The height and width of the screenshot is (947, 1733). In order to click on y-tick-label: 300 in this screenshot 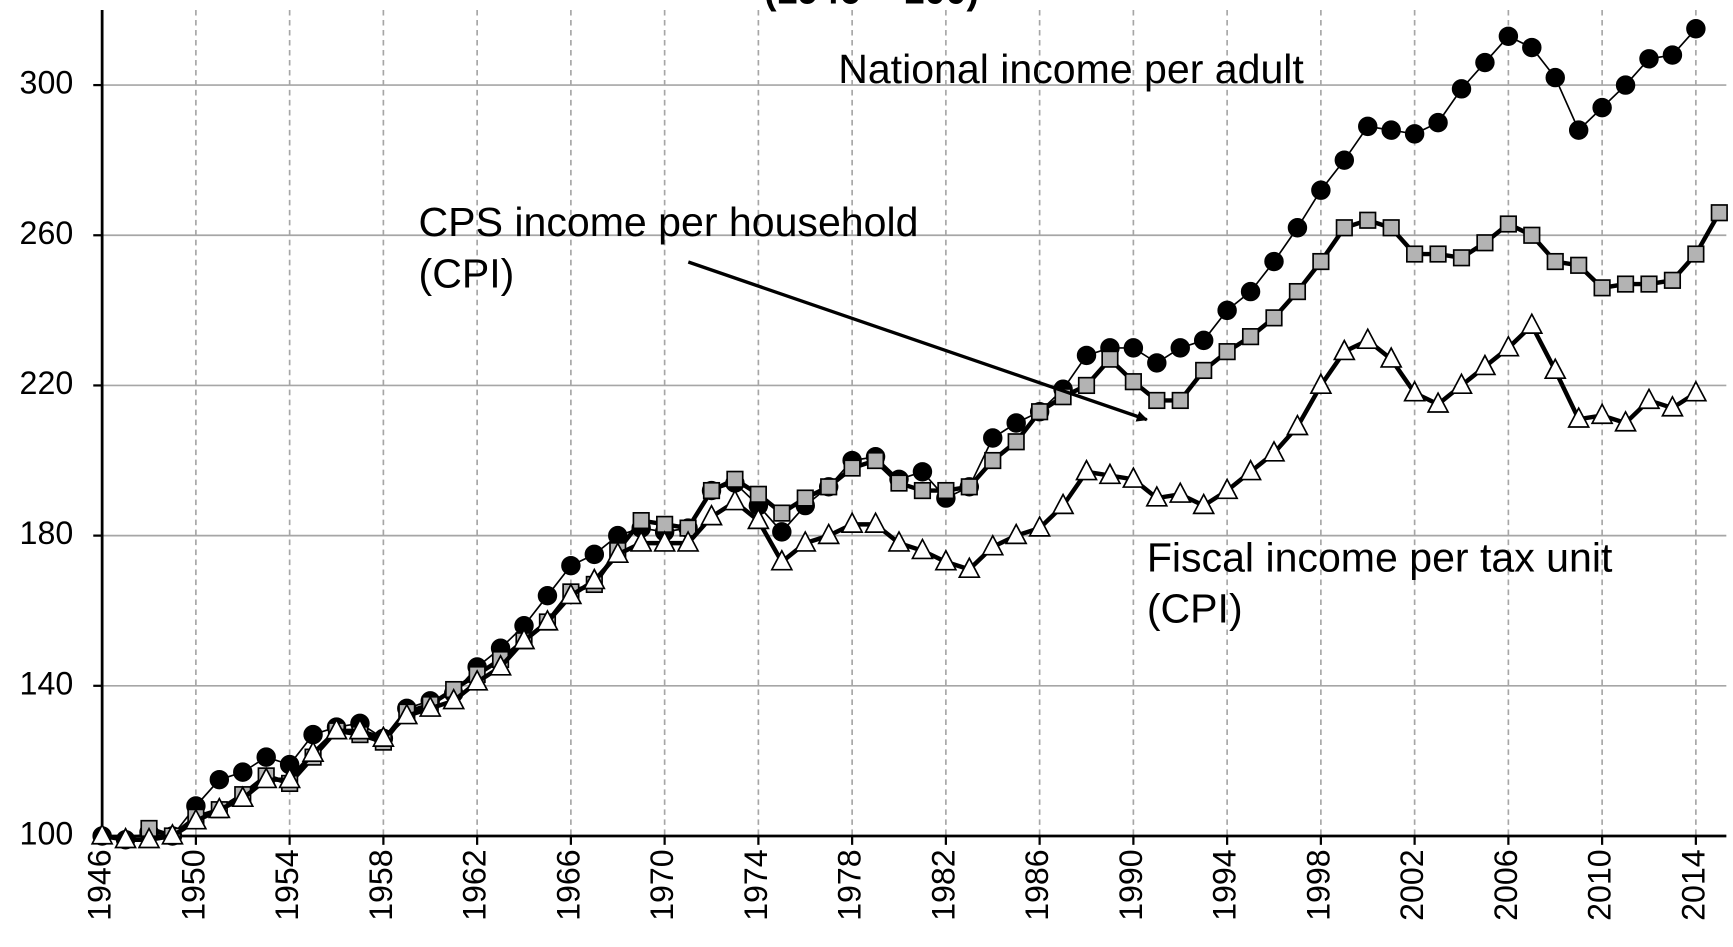, I will do `click(47, 83)`.